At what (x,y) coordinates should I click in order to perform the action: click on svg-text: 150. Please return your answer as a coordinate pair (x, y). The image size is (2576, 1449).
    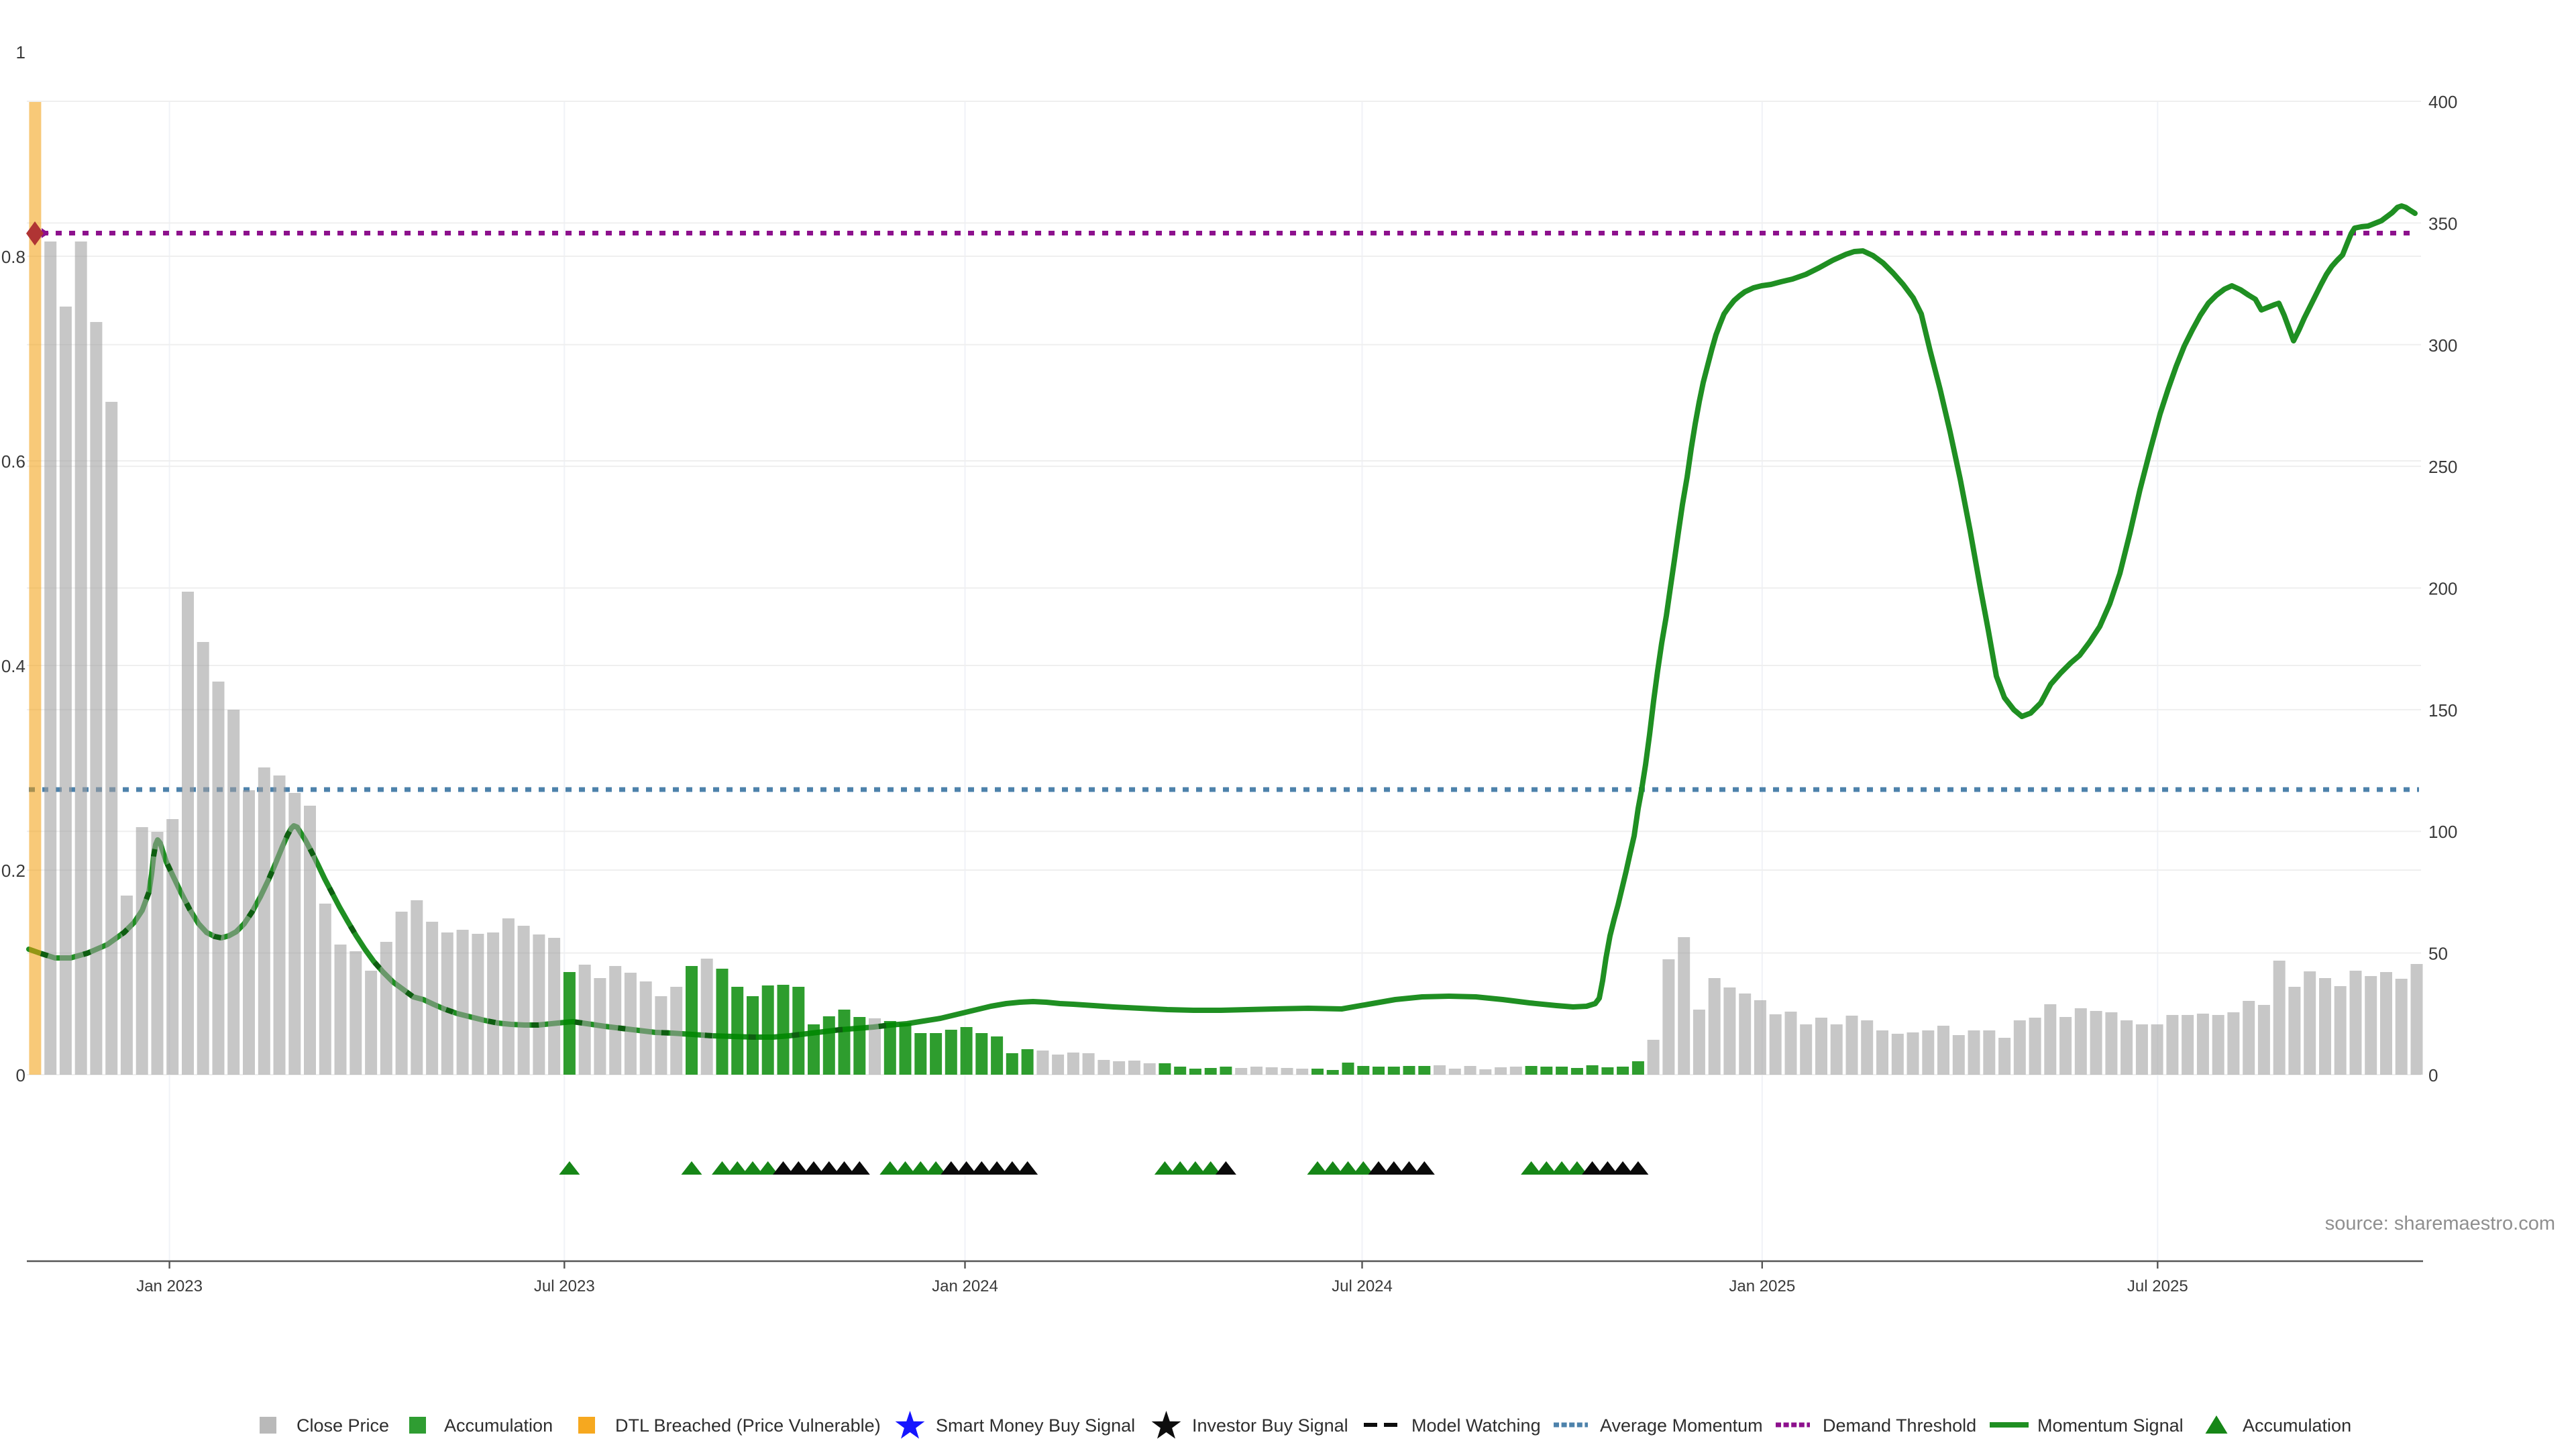
    Looking at the image, I should click on (2442, 710).